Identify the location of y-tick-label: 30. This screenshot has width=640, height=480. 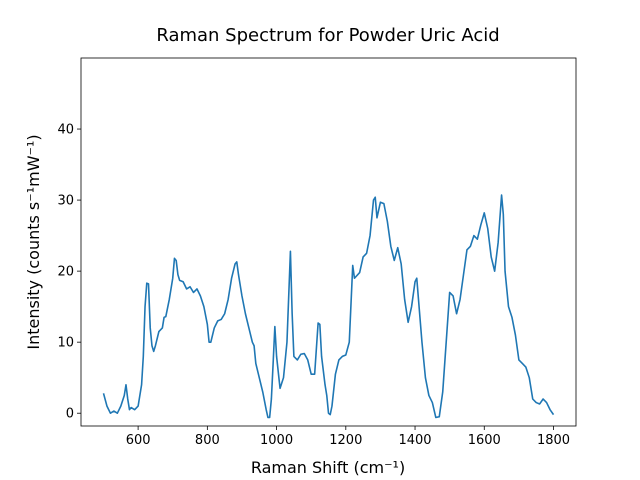
(65, 201).